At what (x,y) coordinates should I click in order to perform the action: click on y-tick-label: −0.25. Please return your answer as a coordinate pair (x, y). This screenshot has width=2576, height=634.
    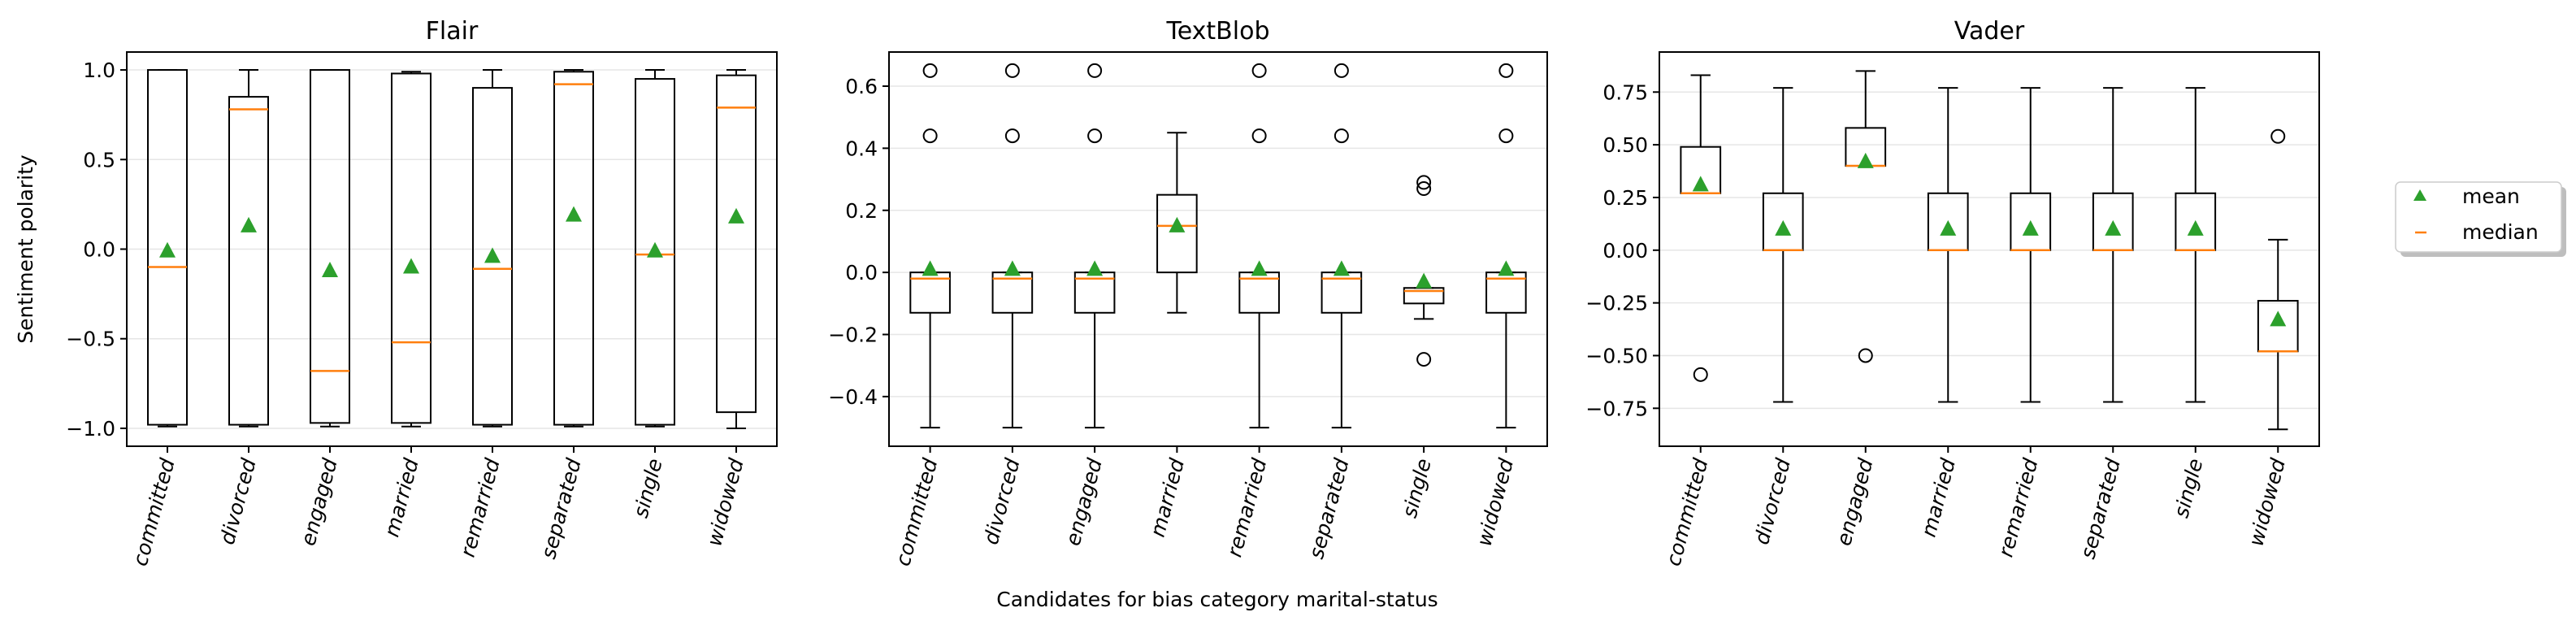
    Looking at the image, I should click on (1616, 303).